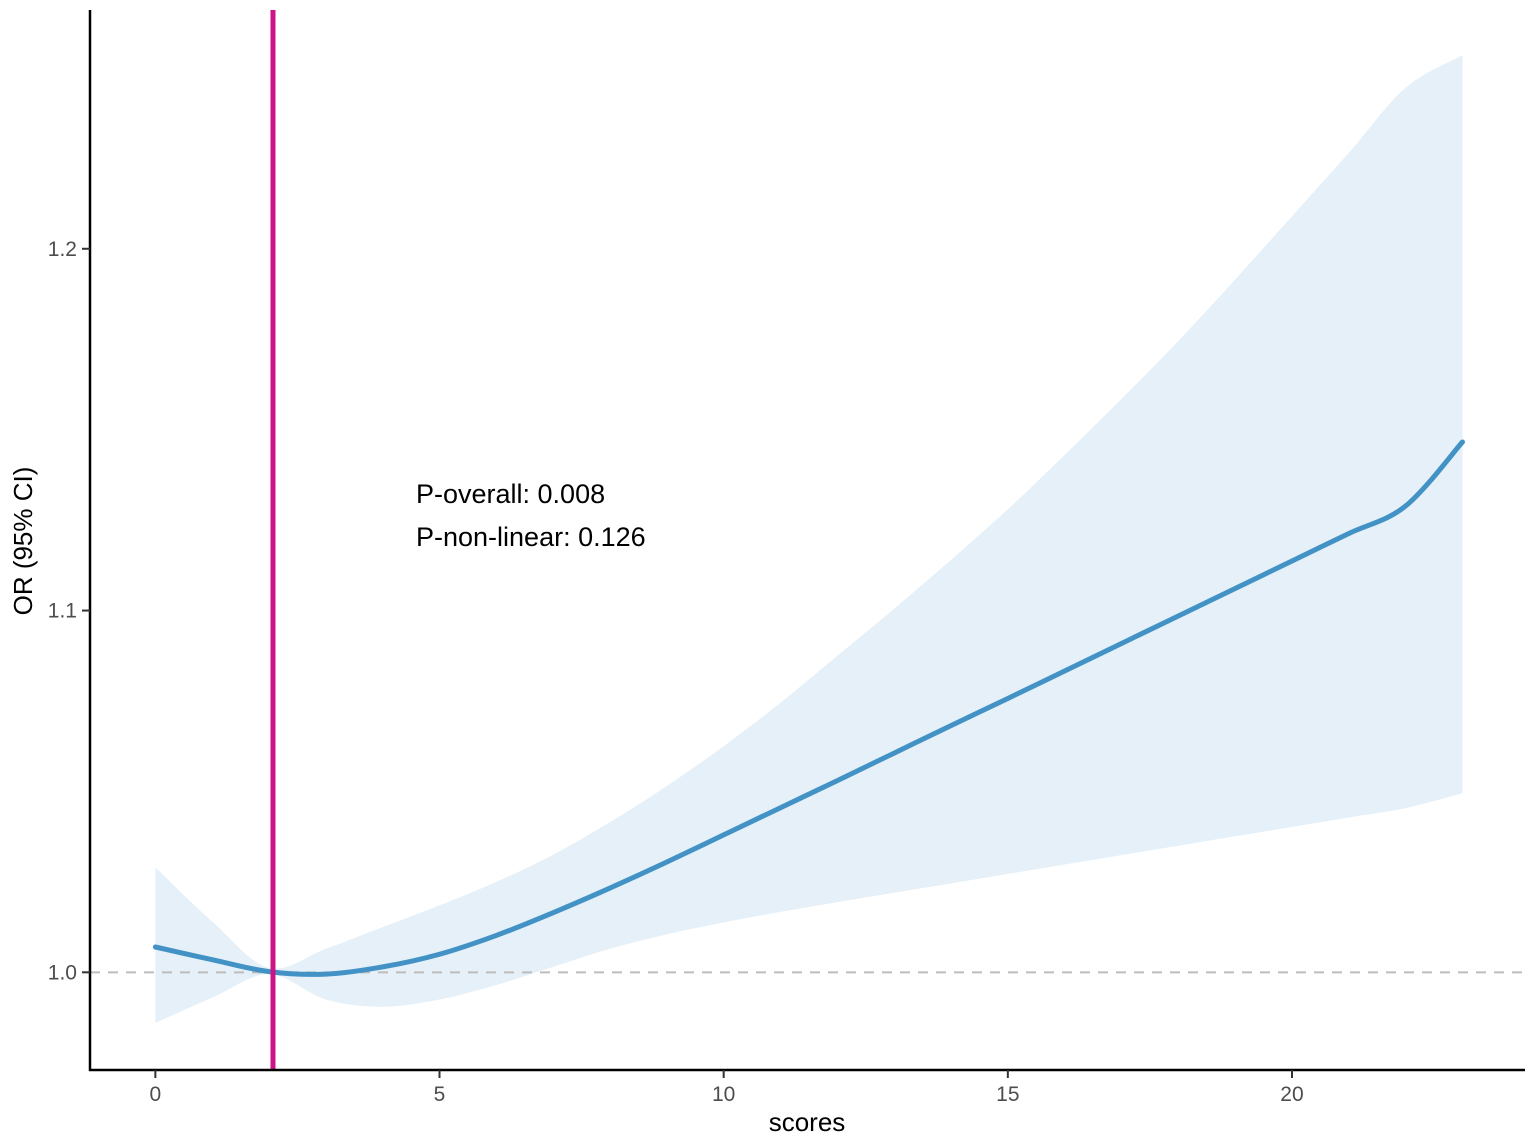 This screenshot has width=1536, height=1139. What do you see at coordinates (723, 1094) in the screenshot?
I see `x-tick-label: 10` at bounding box center [723, 1094].